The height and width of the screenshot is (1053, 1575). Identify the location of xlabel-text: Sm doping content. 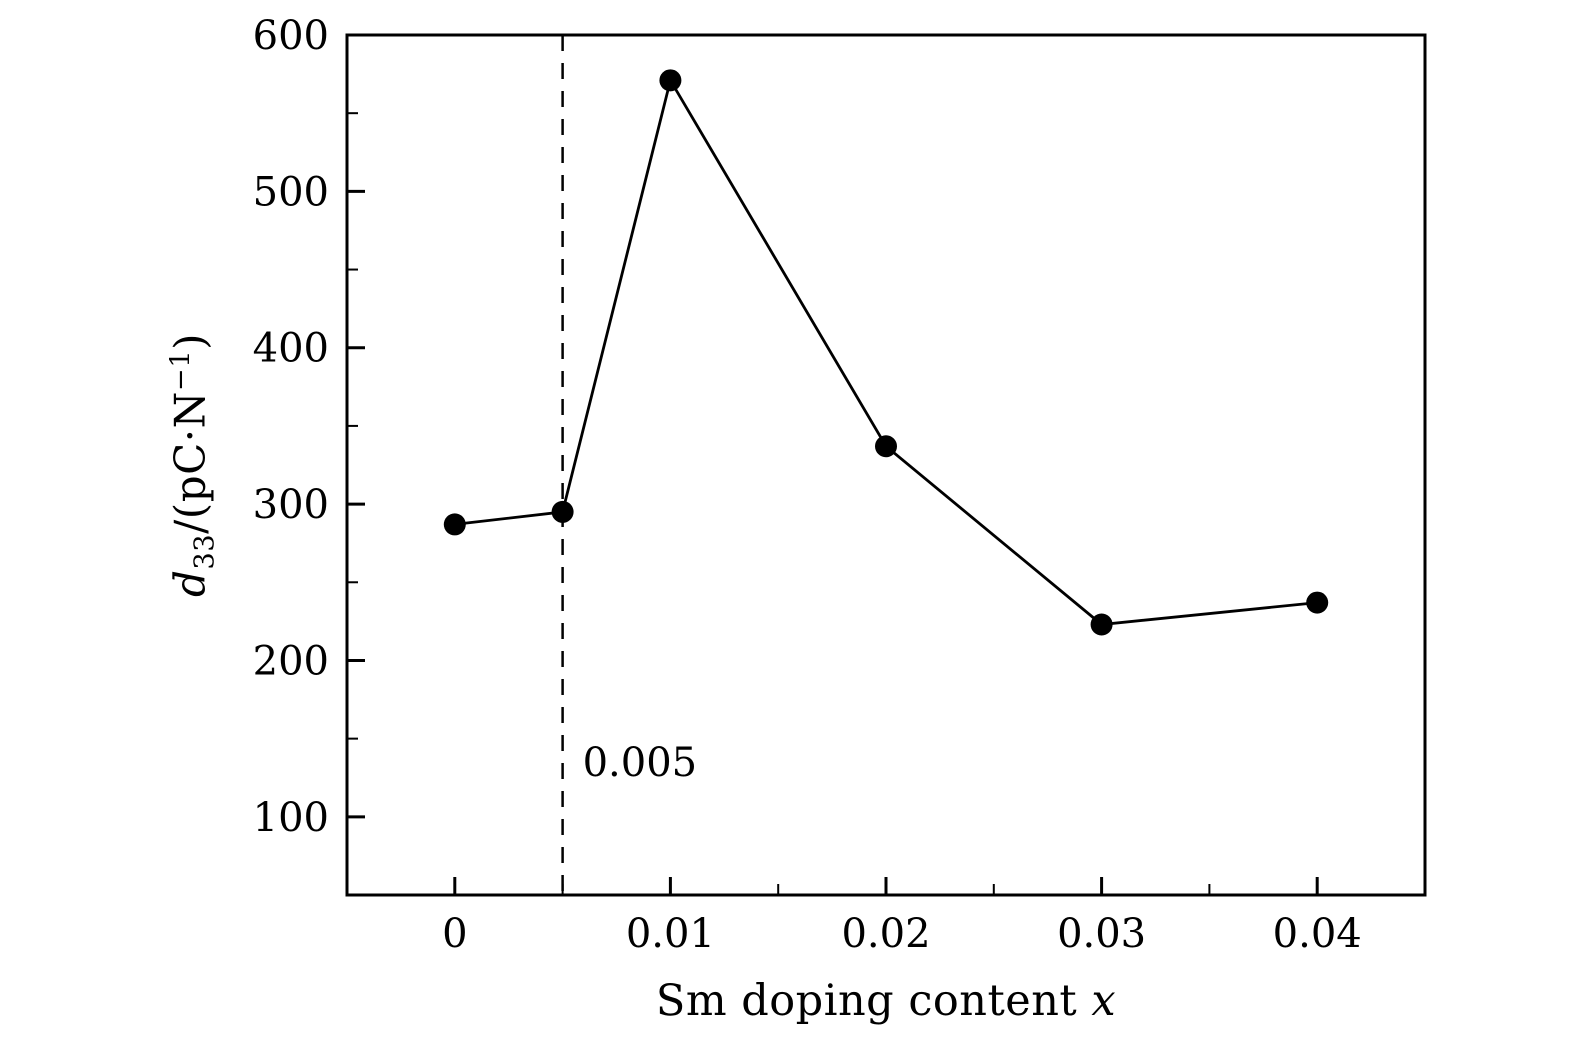
(873, 1001).